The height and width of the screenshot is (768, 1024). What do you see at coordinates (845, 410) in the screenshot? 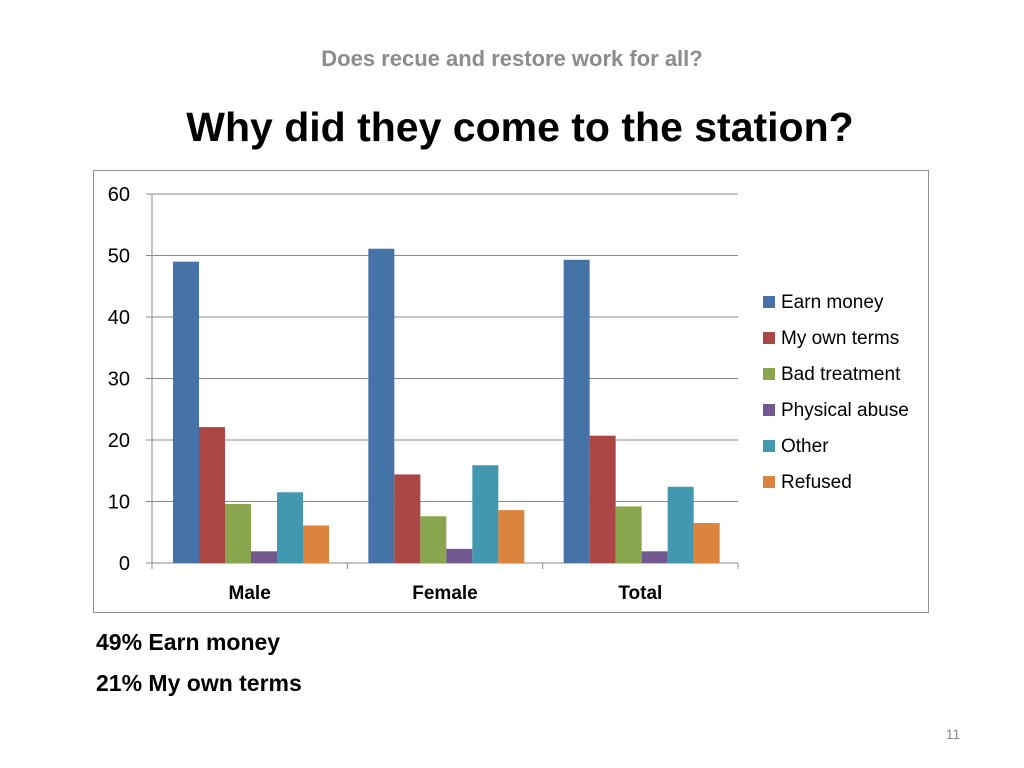
I see `legend-label: Physical abuse` at bounding box center [845, 410].